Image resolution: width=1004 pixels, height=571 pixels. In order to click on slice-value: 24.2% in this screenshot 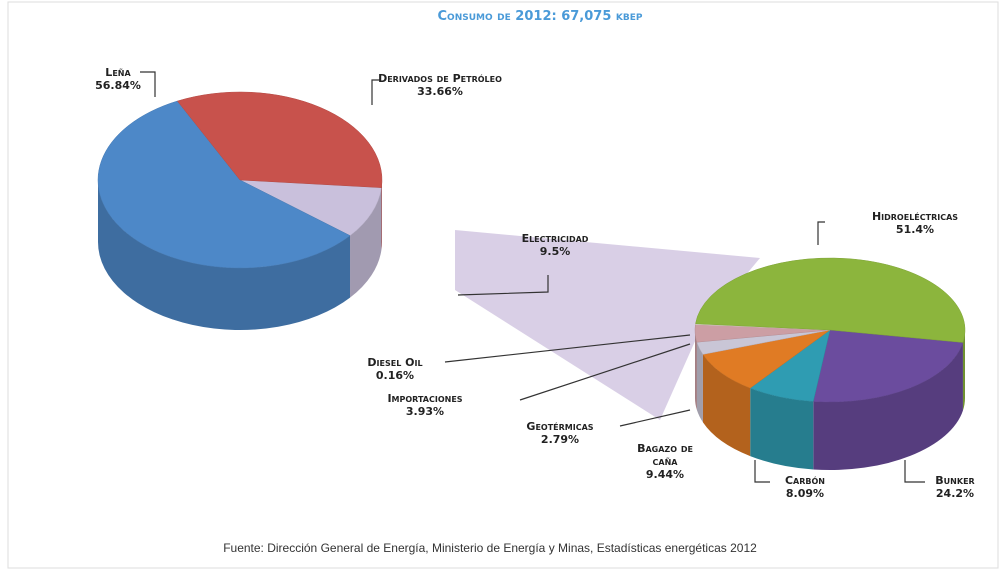, I will do `click(955, 493)`.